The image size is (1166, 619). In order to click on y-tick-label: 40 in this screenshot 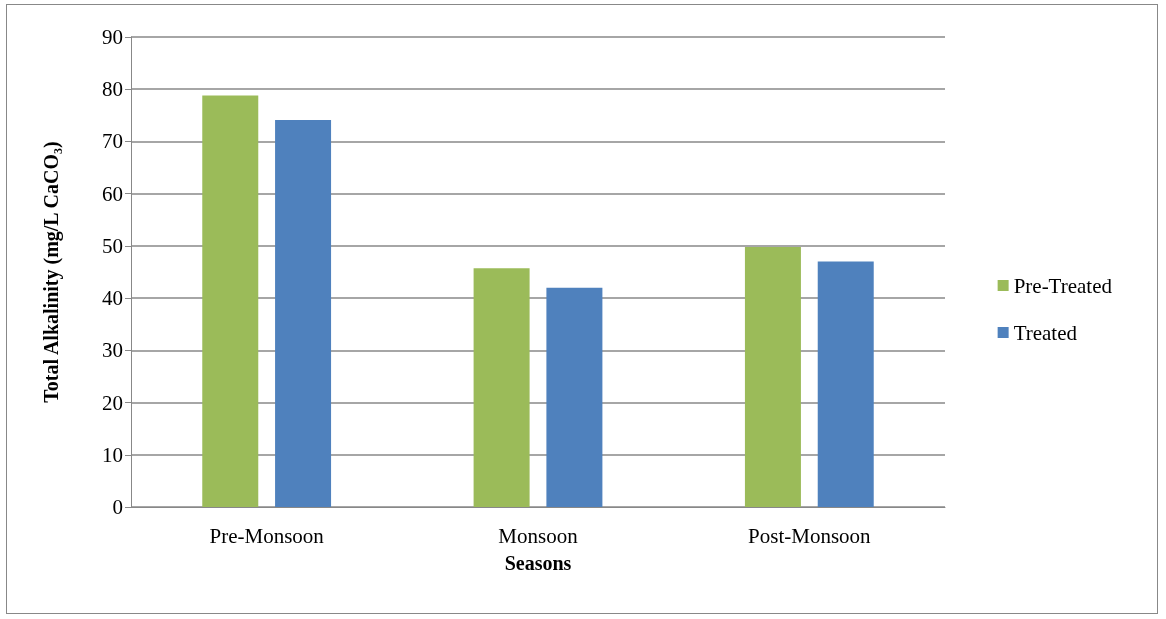, I will do `click(112, 298)`.